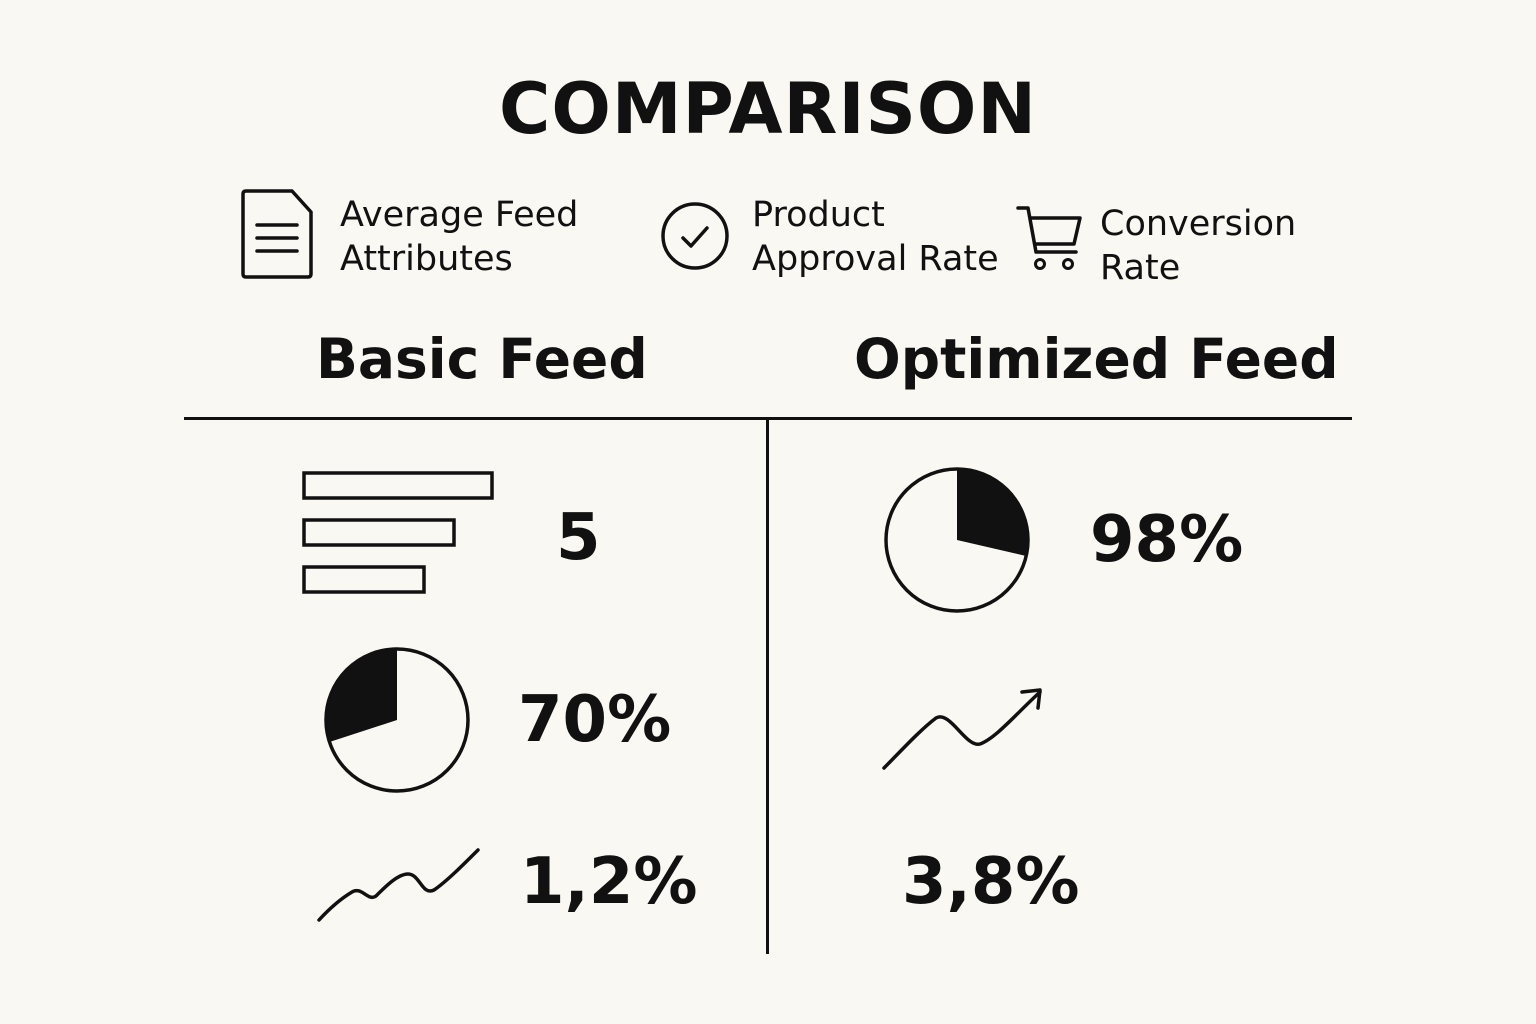  What do you see at coordinates (1050, 241) in the screenshot?
I see `shopping-cart-icon` at bounding box center [1050, 241].